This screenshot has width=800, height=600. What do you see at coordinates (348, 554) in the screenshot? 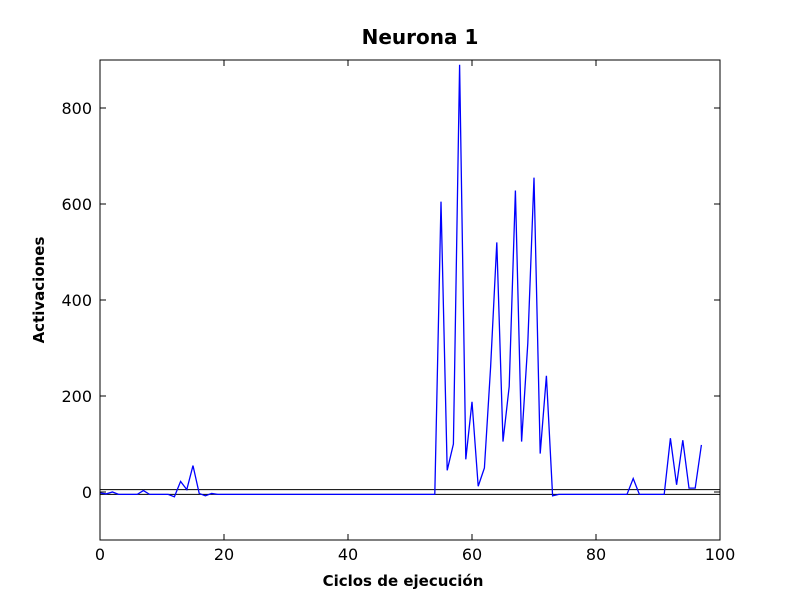
I see `x-tick-label: 40` at bounding box center [348, 554].